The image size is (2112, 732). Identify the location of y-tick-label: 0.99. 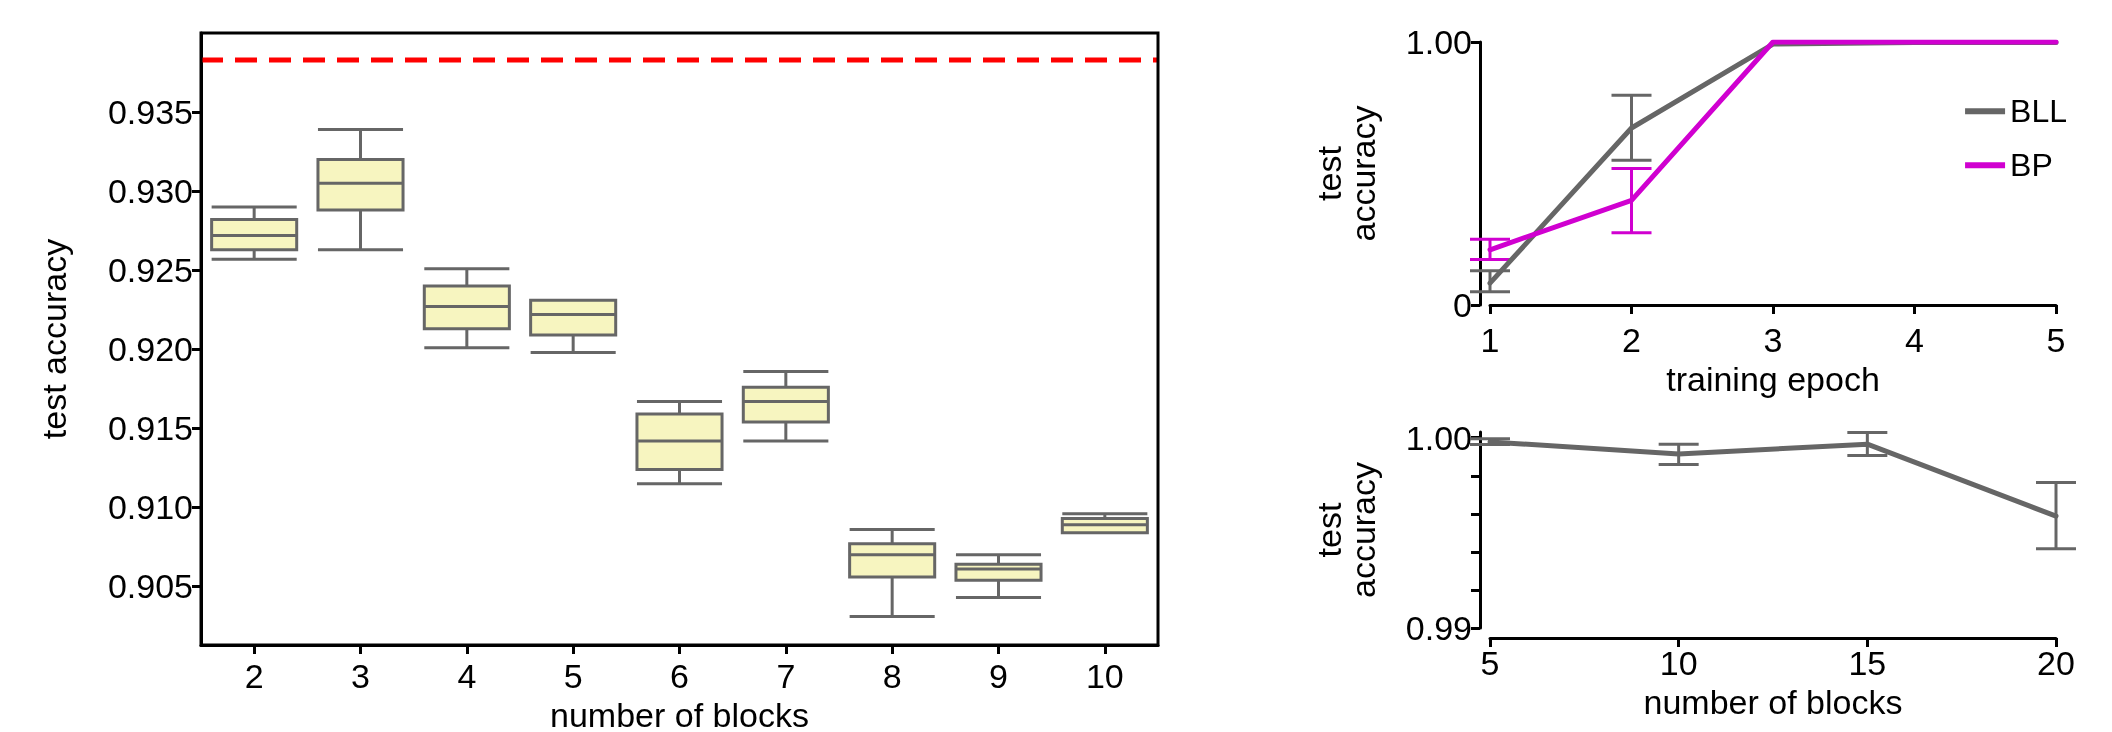
(1438, 628).